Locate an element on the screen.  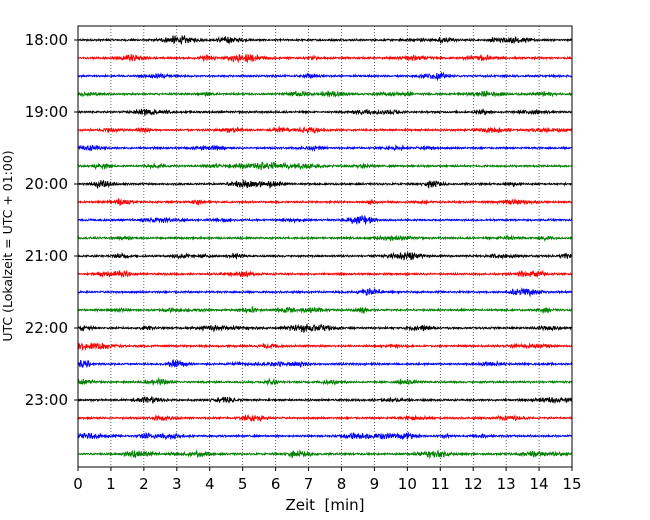
x-tick-label-10: 10 is located at coordinates (407, 484).